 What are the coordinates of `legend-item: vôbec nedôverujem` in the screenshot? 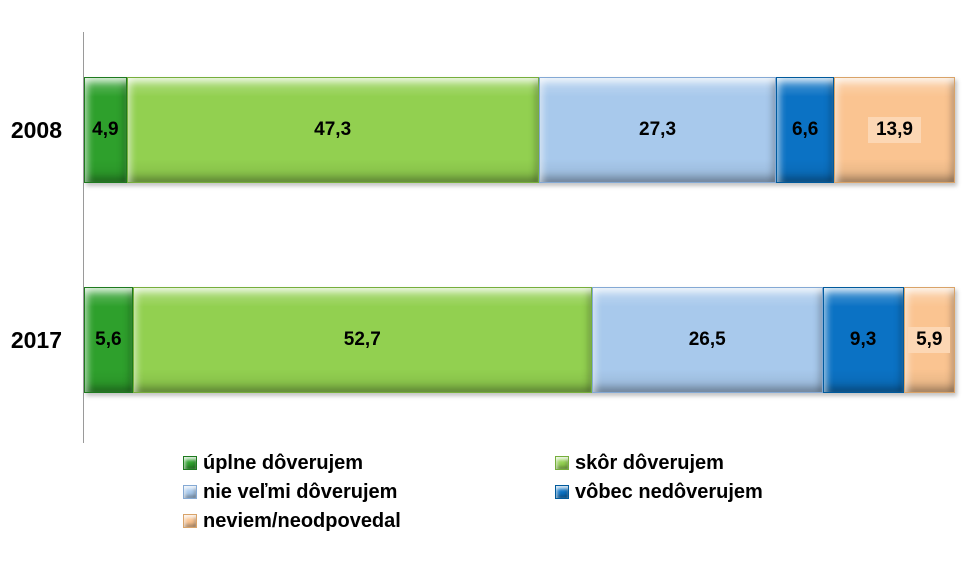 It's located at (659, 492).